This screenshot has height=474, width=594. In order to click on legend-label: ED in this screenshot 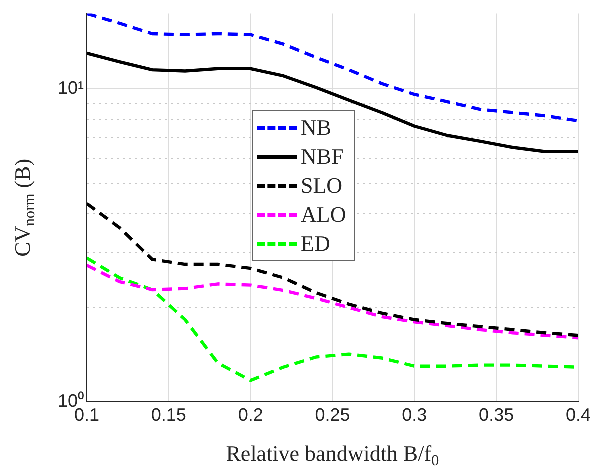, I will do `click(315, 243)`.